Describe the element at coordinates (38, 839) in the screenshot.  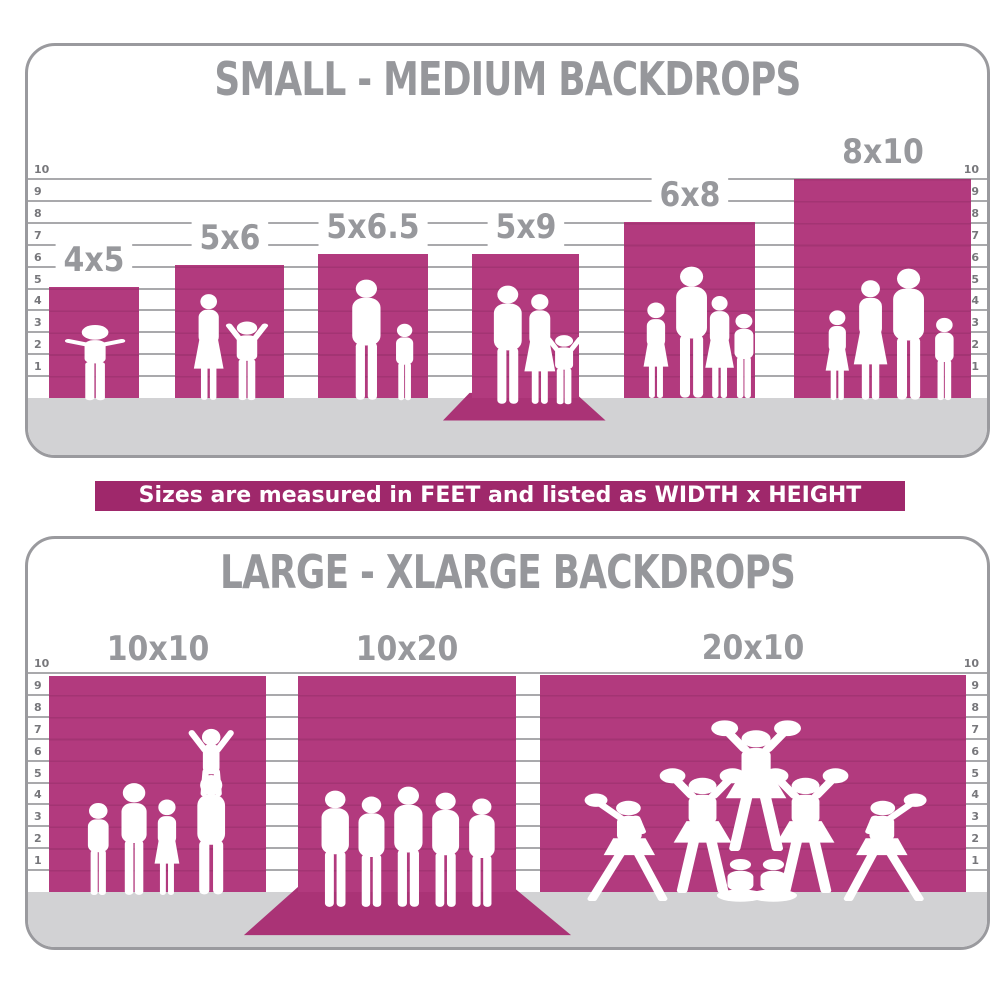
I see `ruler-number-left-2: 2` at that location.